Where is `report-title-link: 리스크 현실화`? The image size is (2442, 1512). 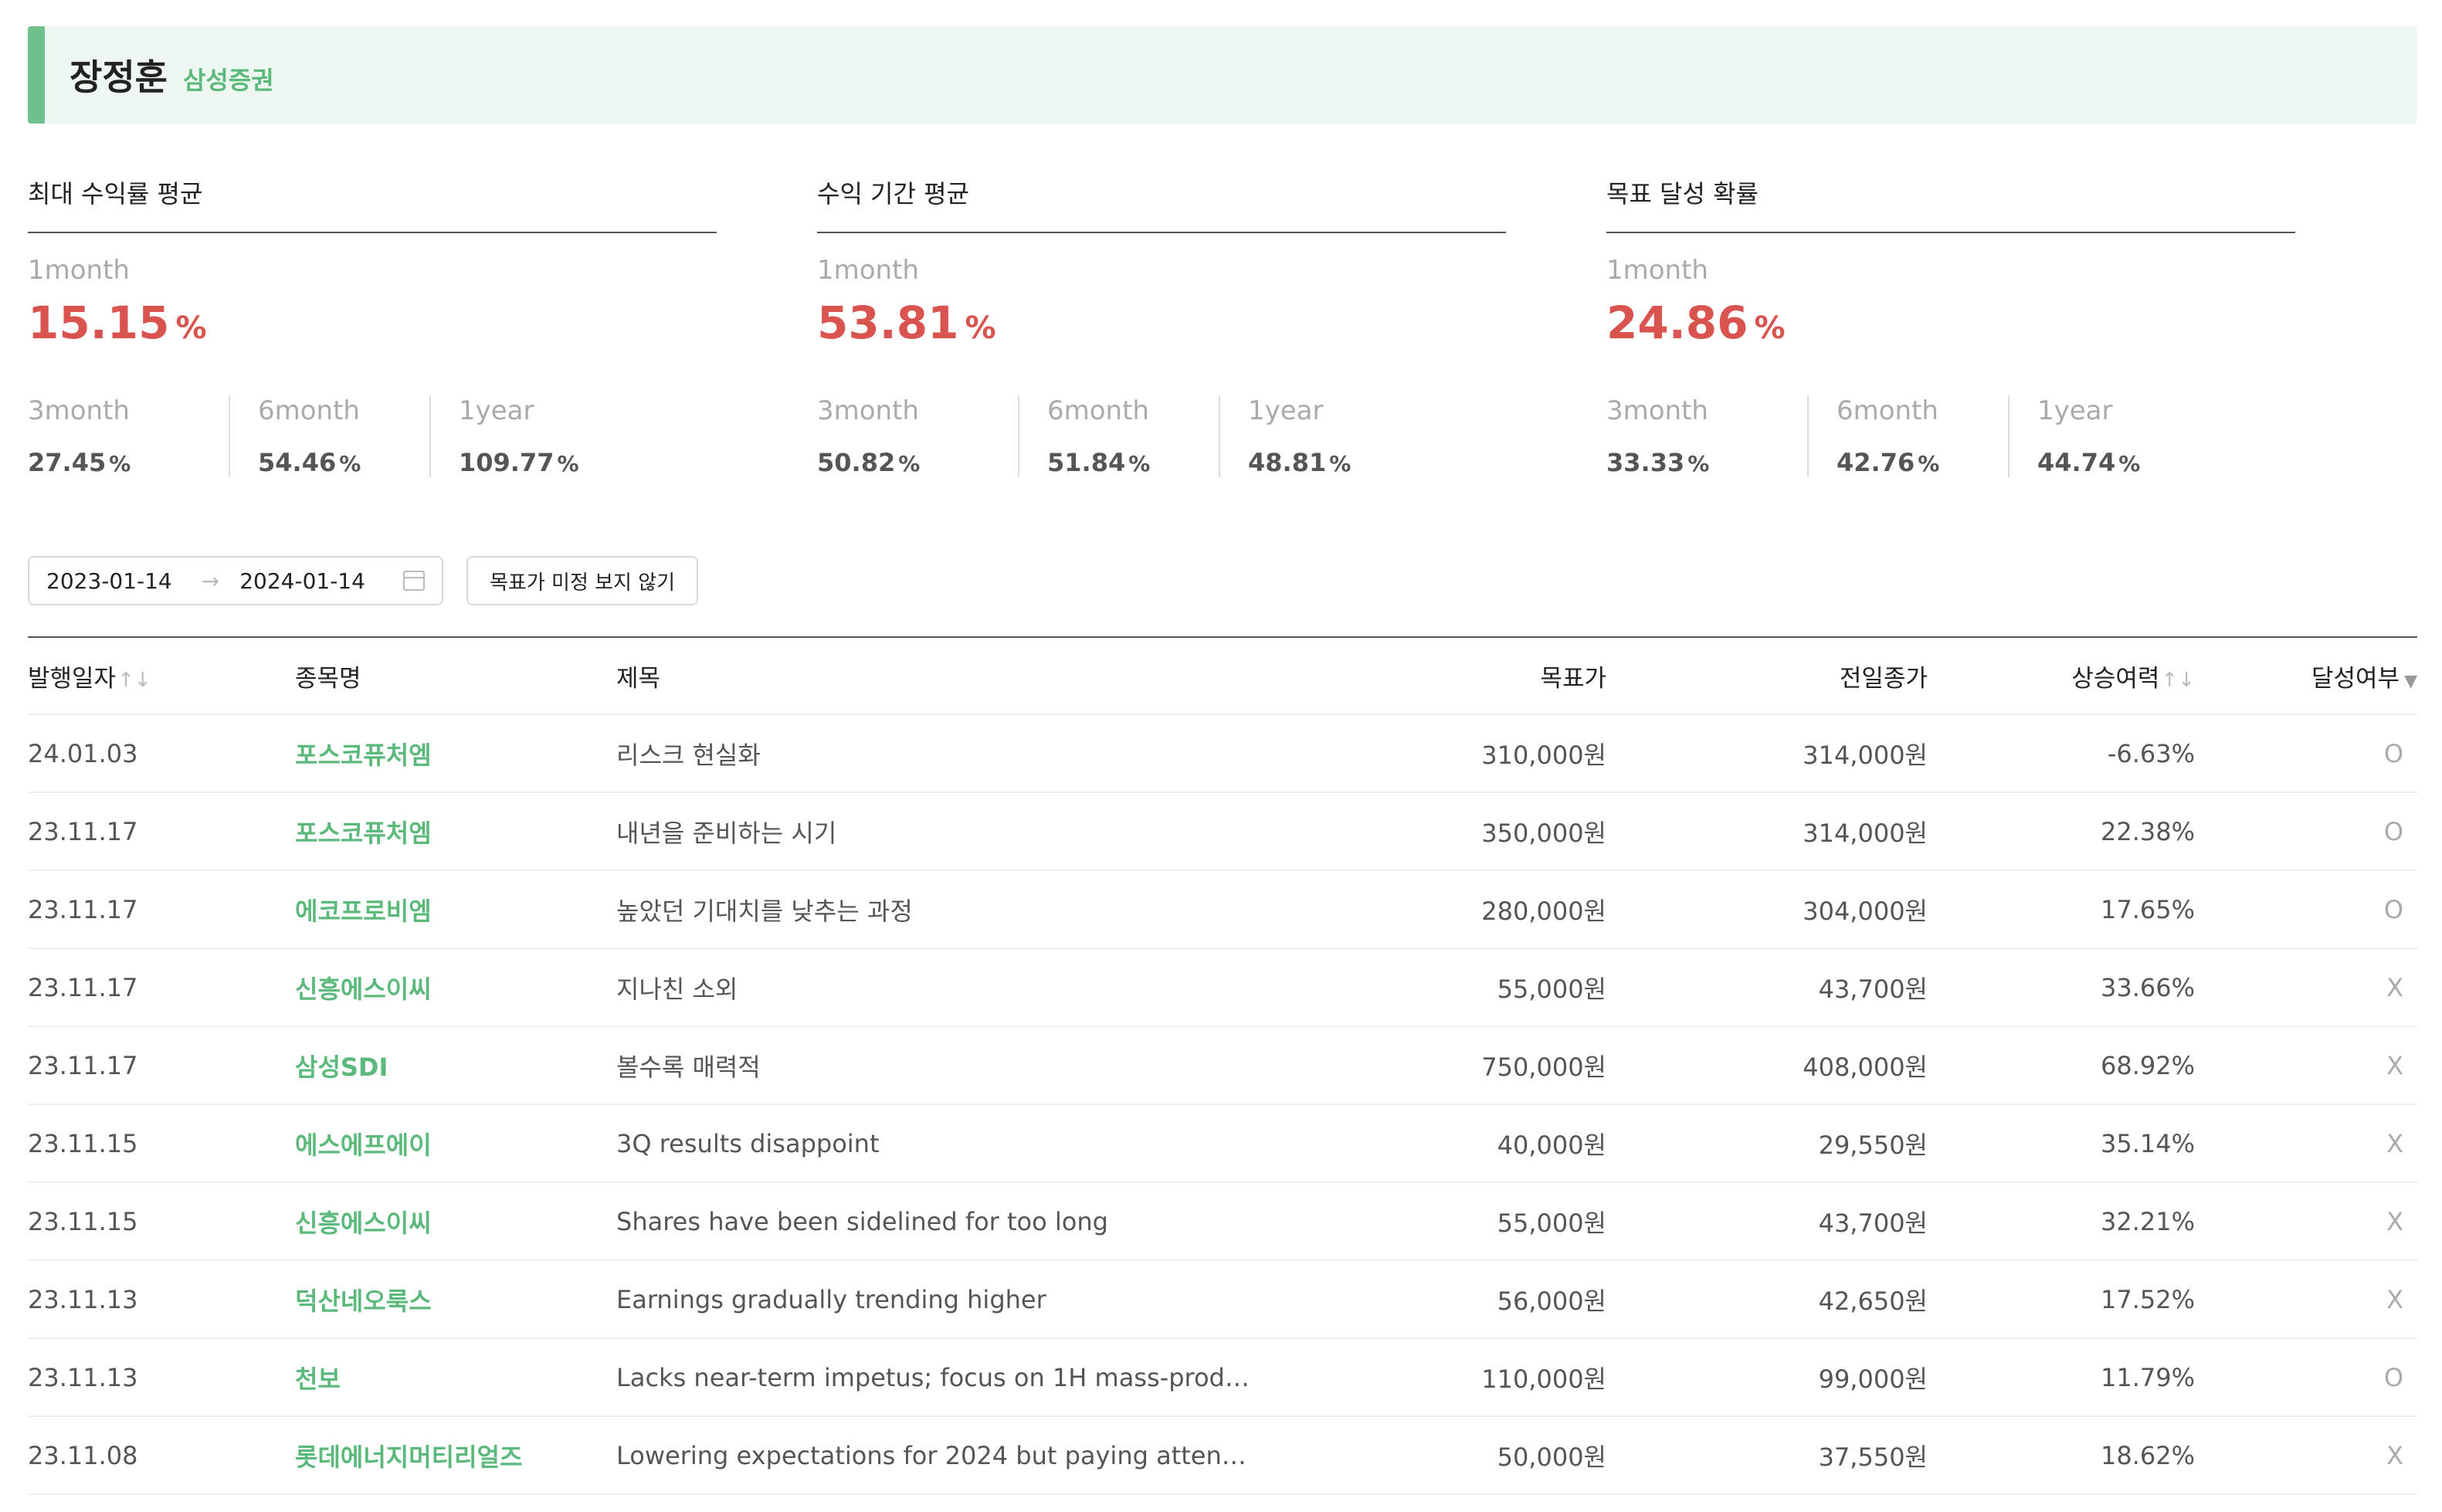 report-title-link: 리스크 현실화 is located at coordinates (933, 753).